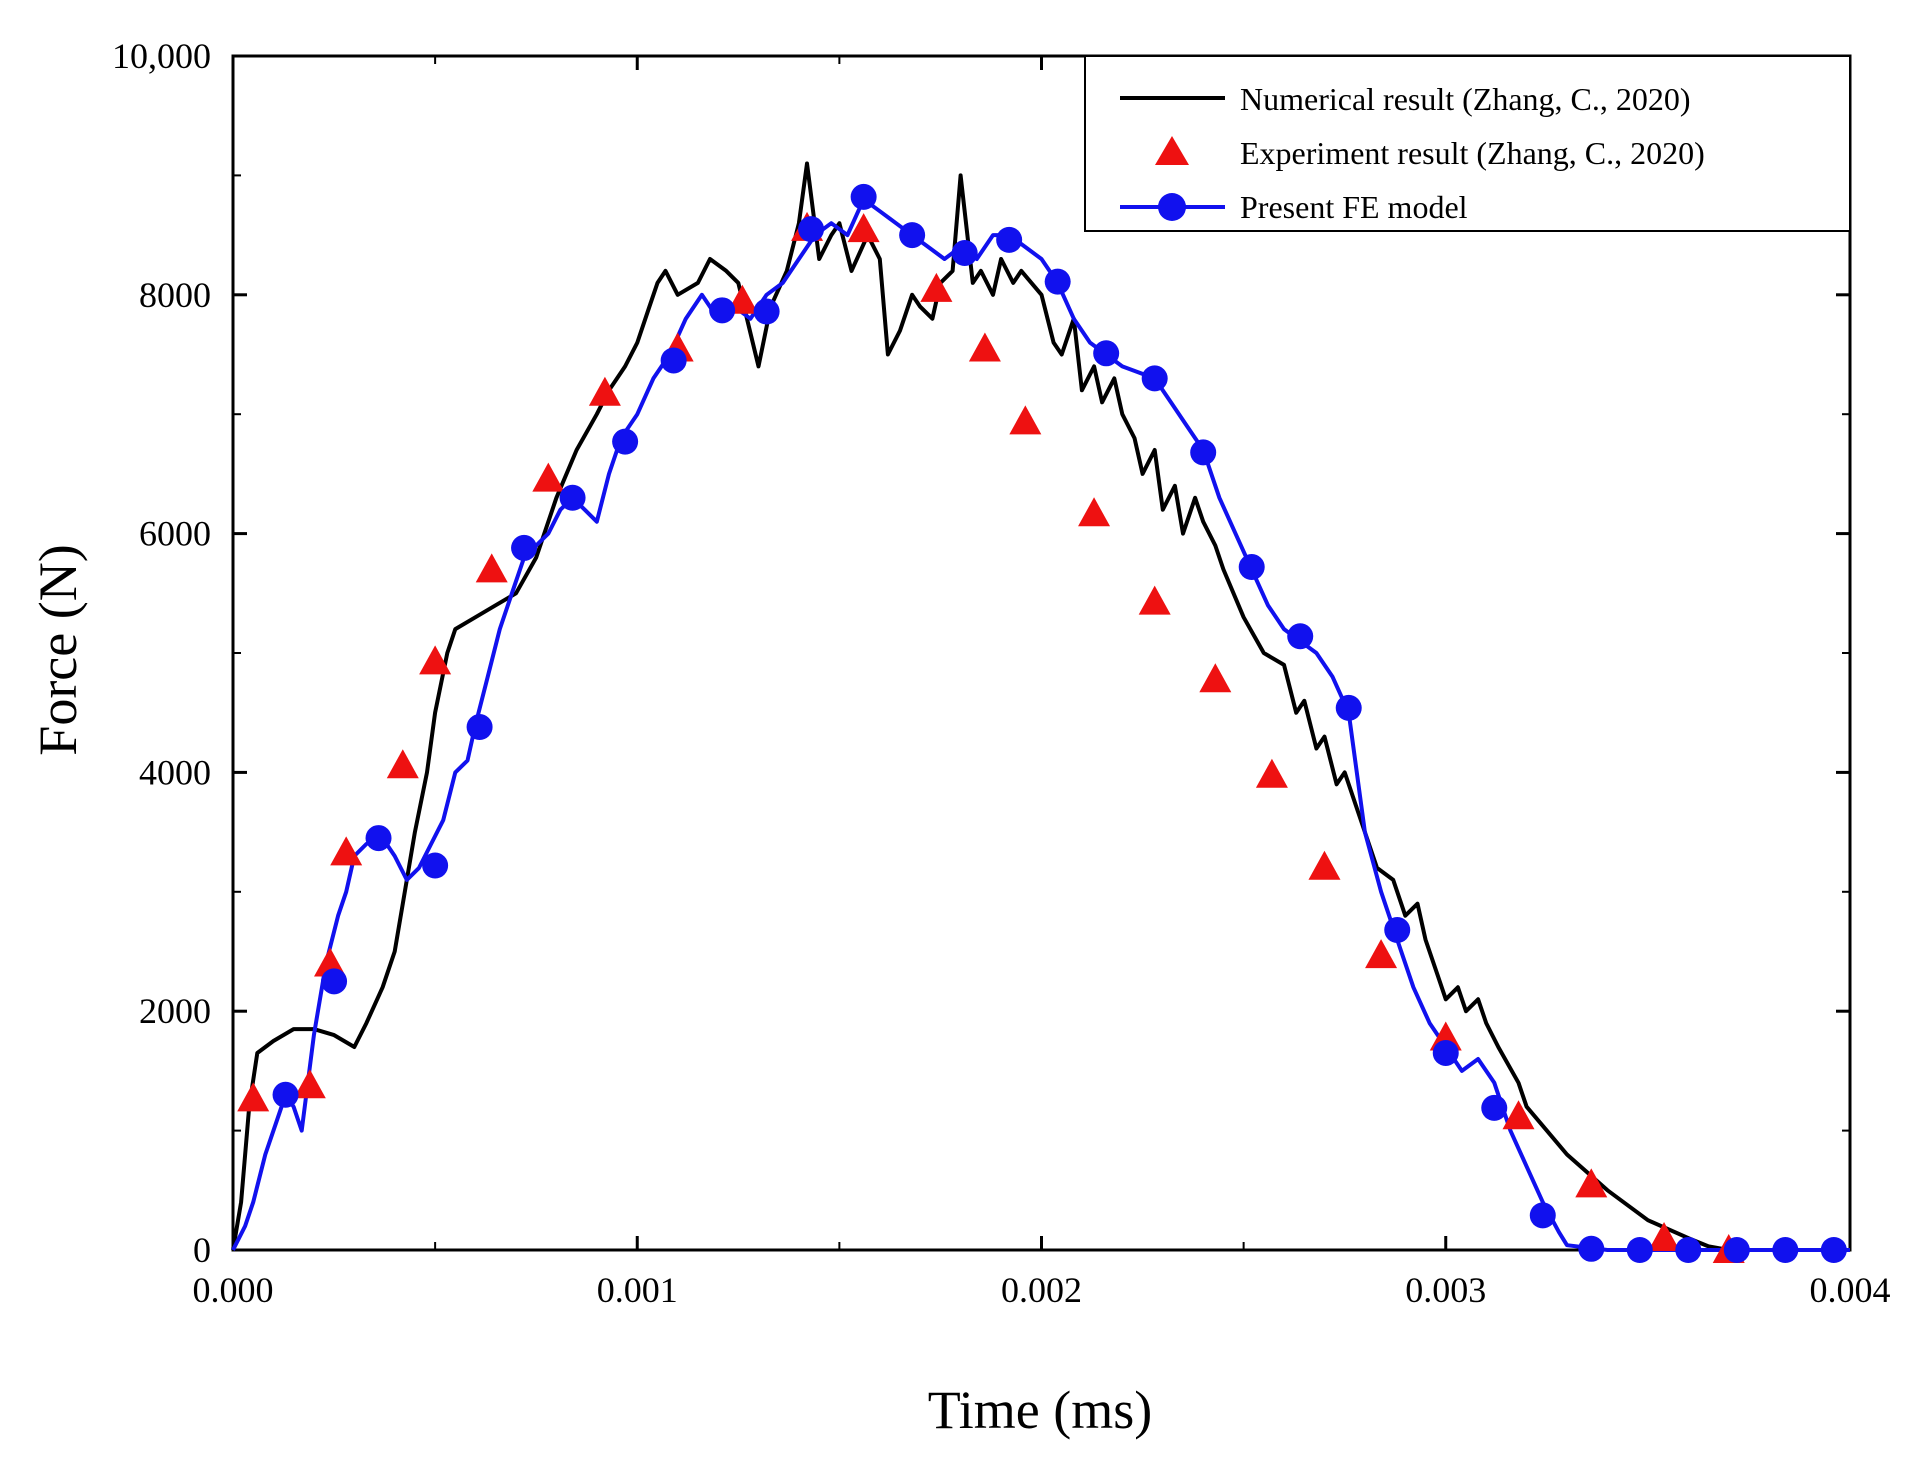  I want to click on y-tick-label: 6000, so click(175, 534).